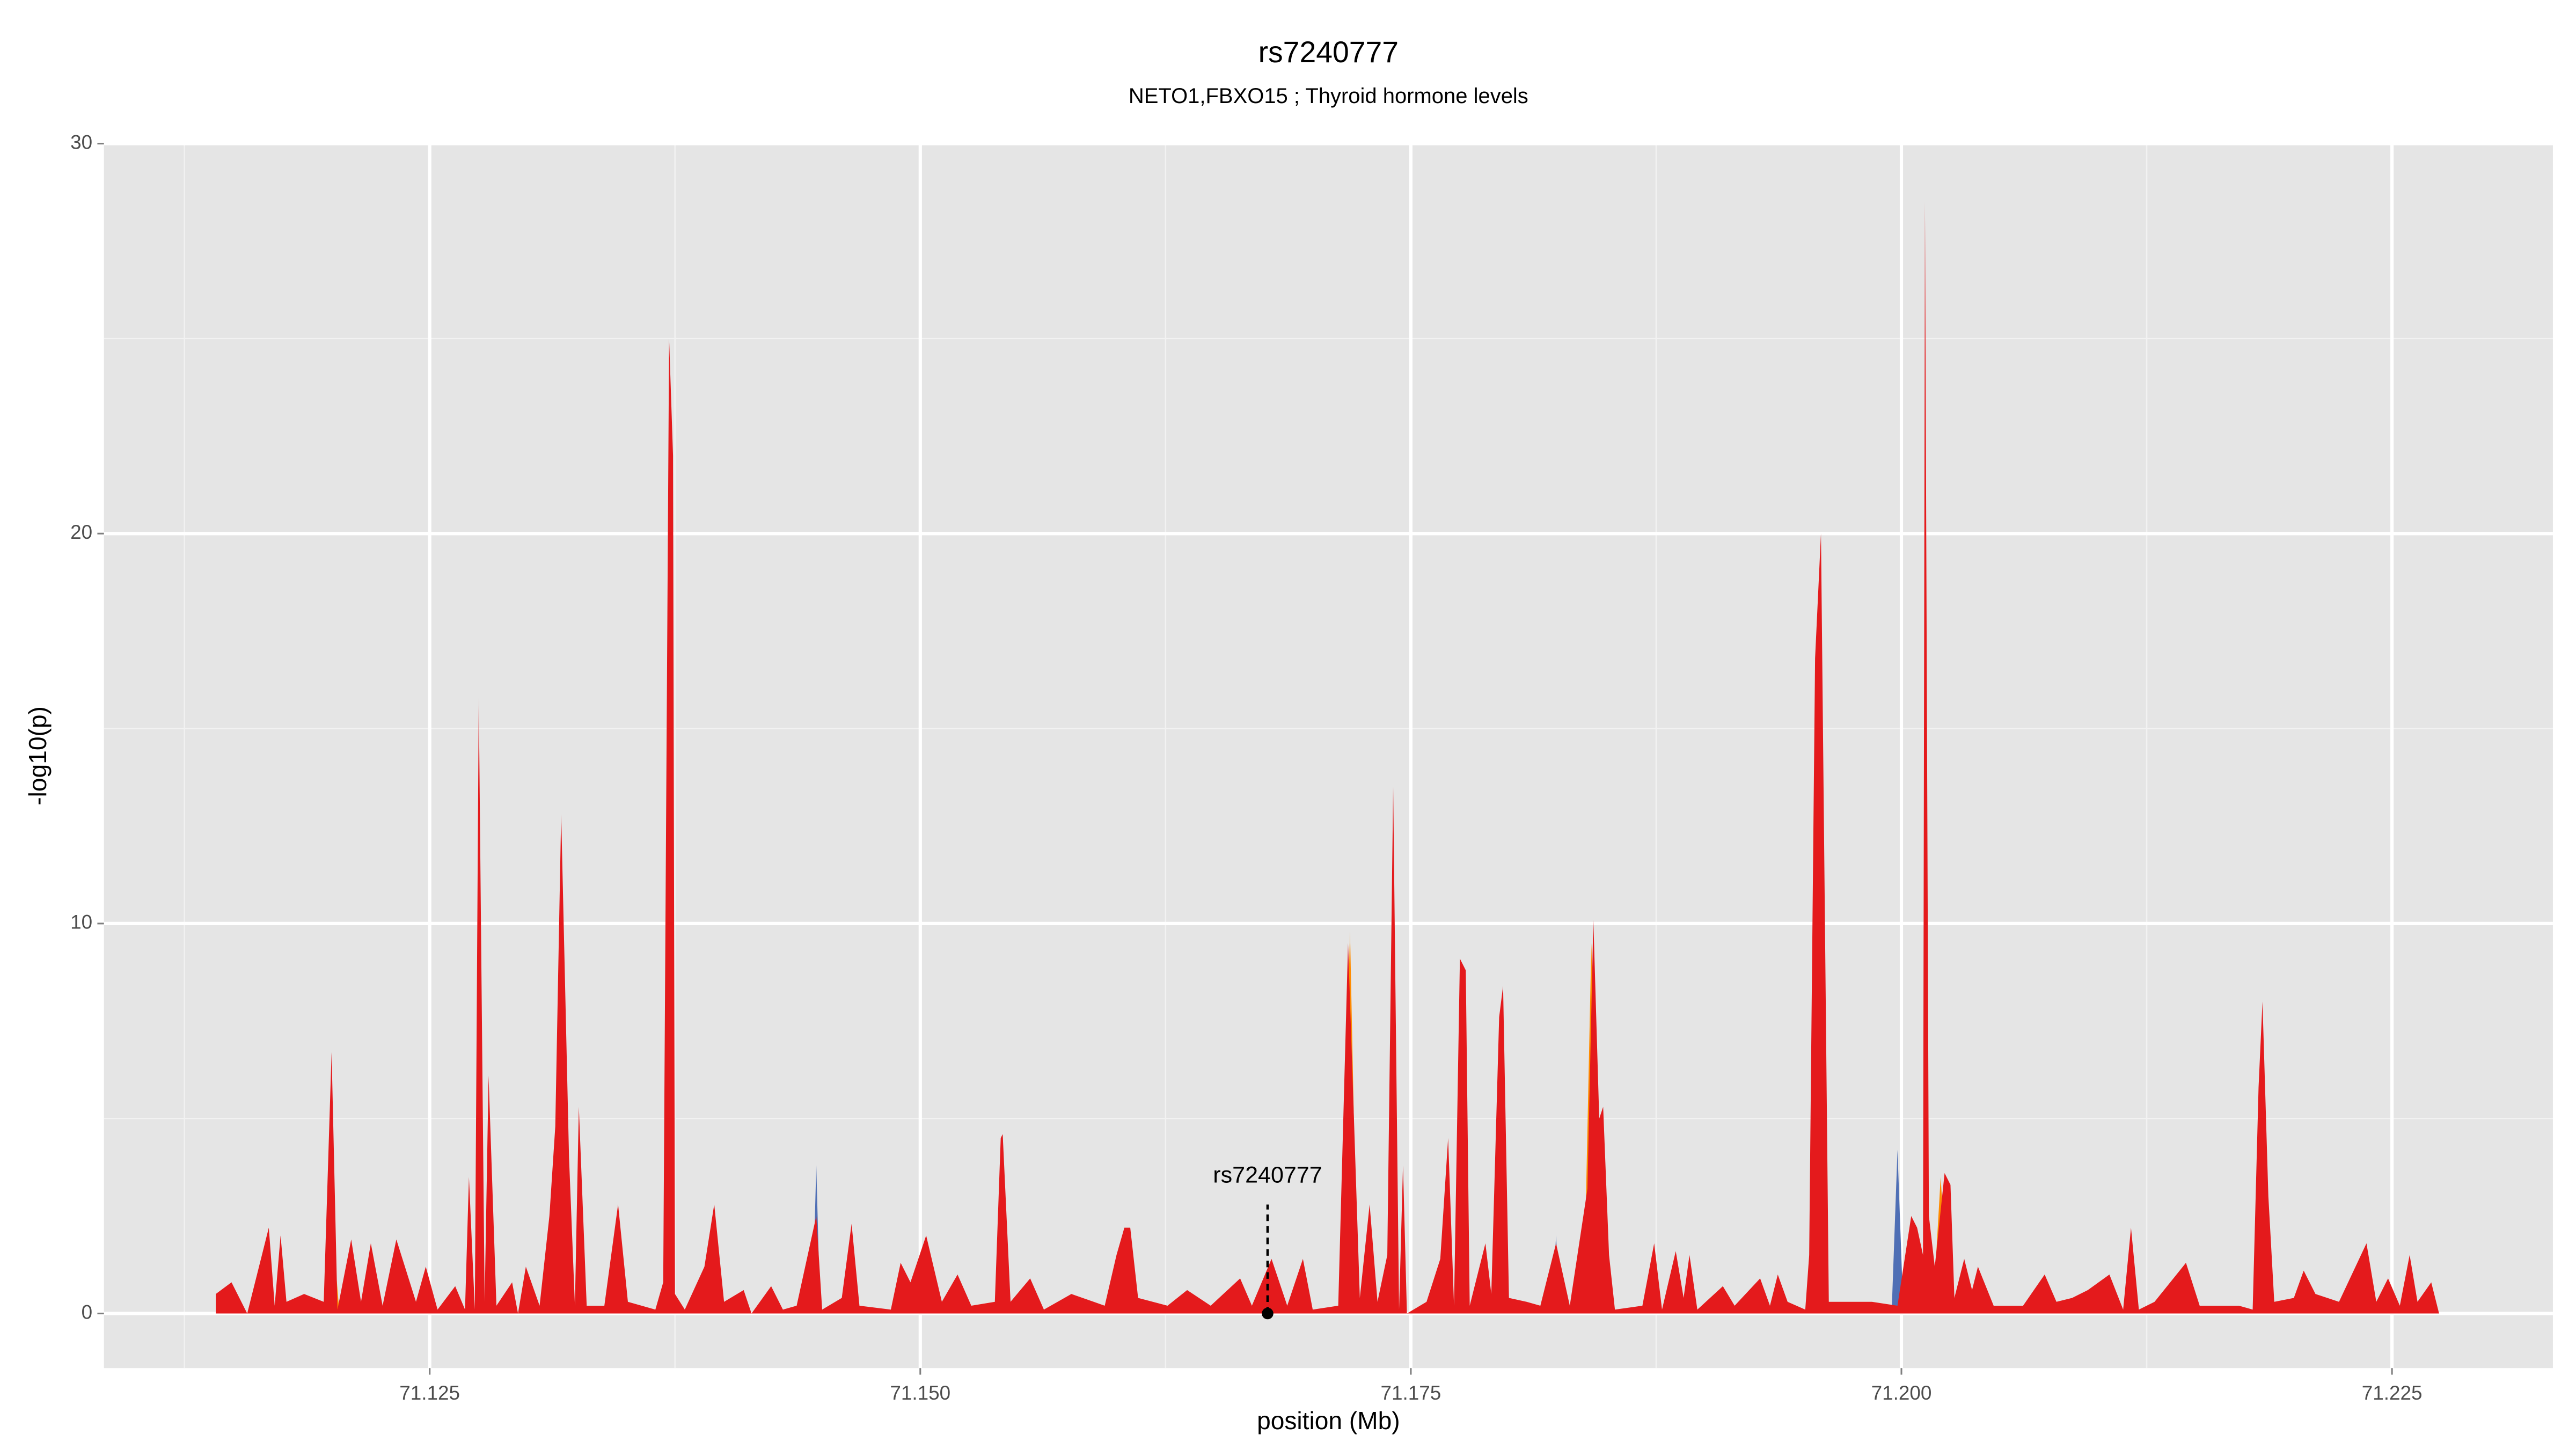  Describe the element at coordinates (1328, 96) in the screenshot. I see `chart-subtitle: NETO1,FBXO15 ; Thyroid hormone levels` at that location.